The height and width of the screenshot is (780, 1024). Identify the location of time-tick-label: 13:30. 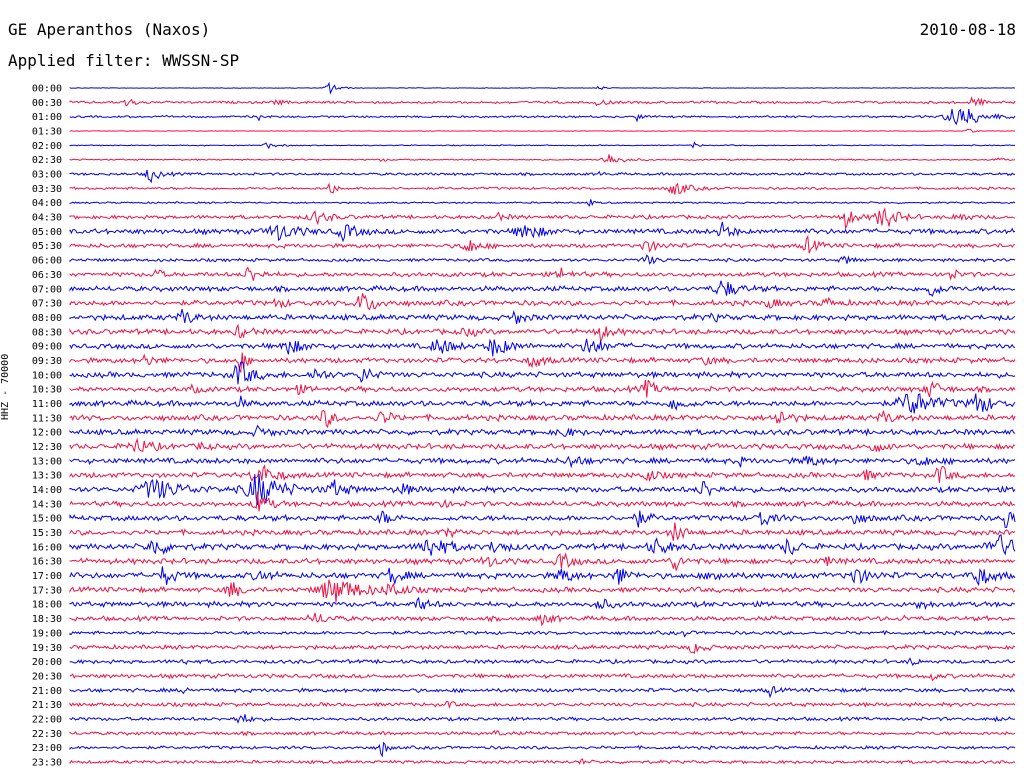
(47, 476).